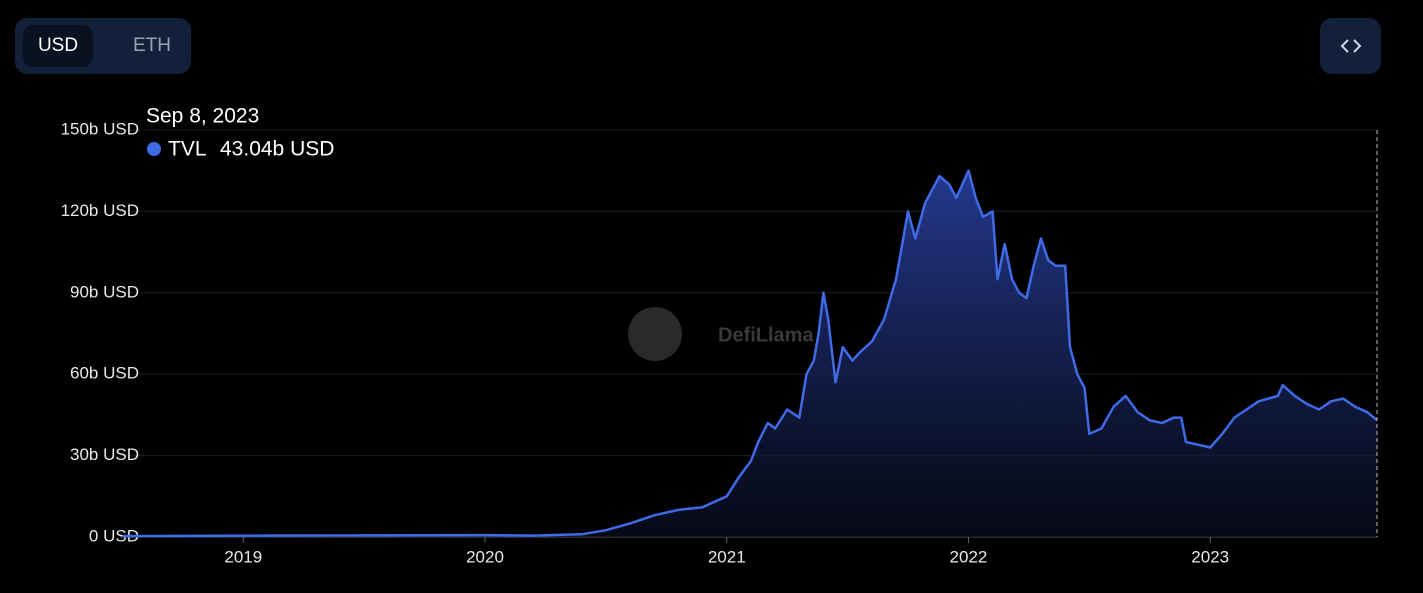 The image size is (1423, 593). I want to click on y-tick-label: 120b USD, so click(100, 210).